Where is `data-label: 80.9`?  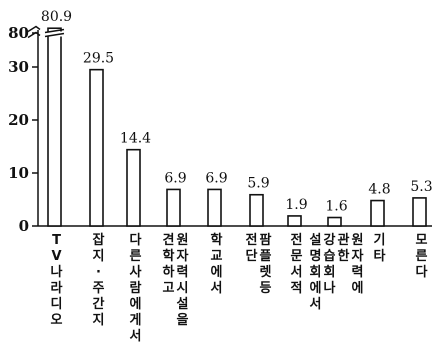 data-label: 80.9 is located at coordinates (56, 17).